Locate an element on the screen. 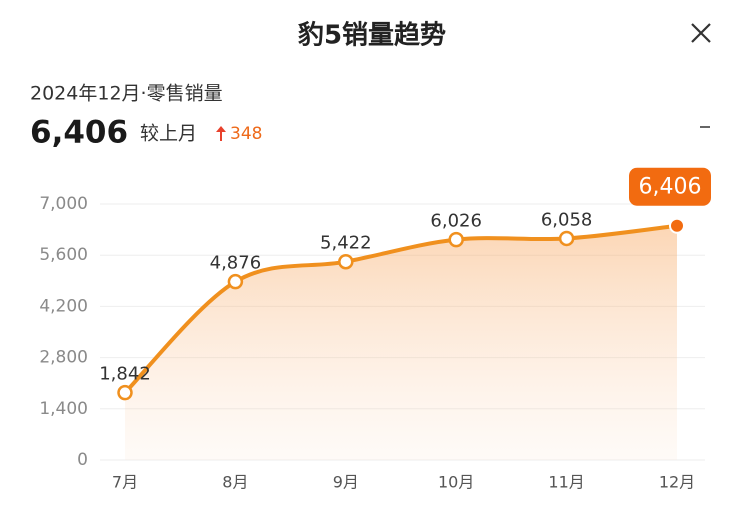 This screenshot has height=518, width=744. value-label: 6,058 is located at coordinates (567, 219).